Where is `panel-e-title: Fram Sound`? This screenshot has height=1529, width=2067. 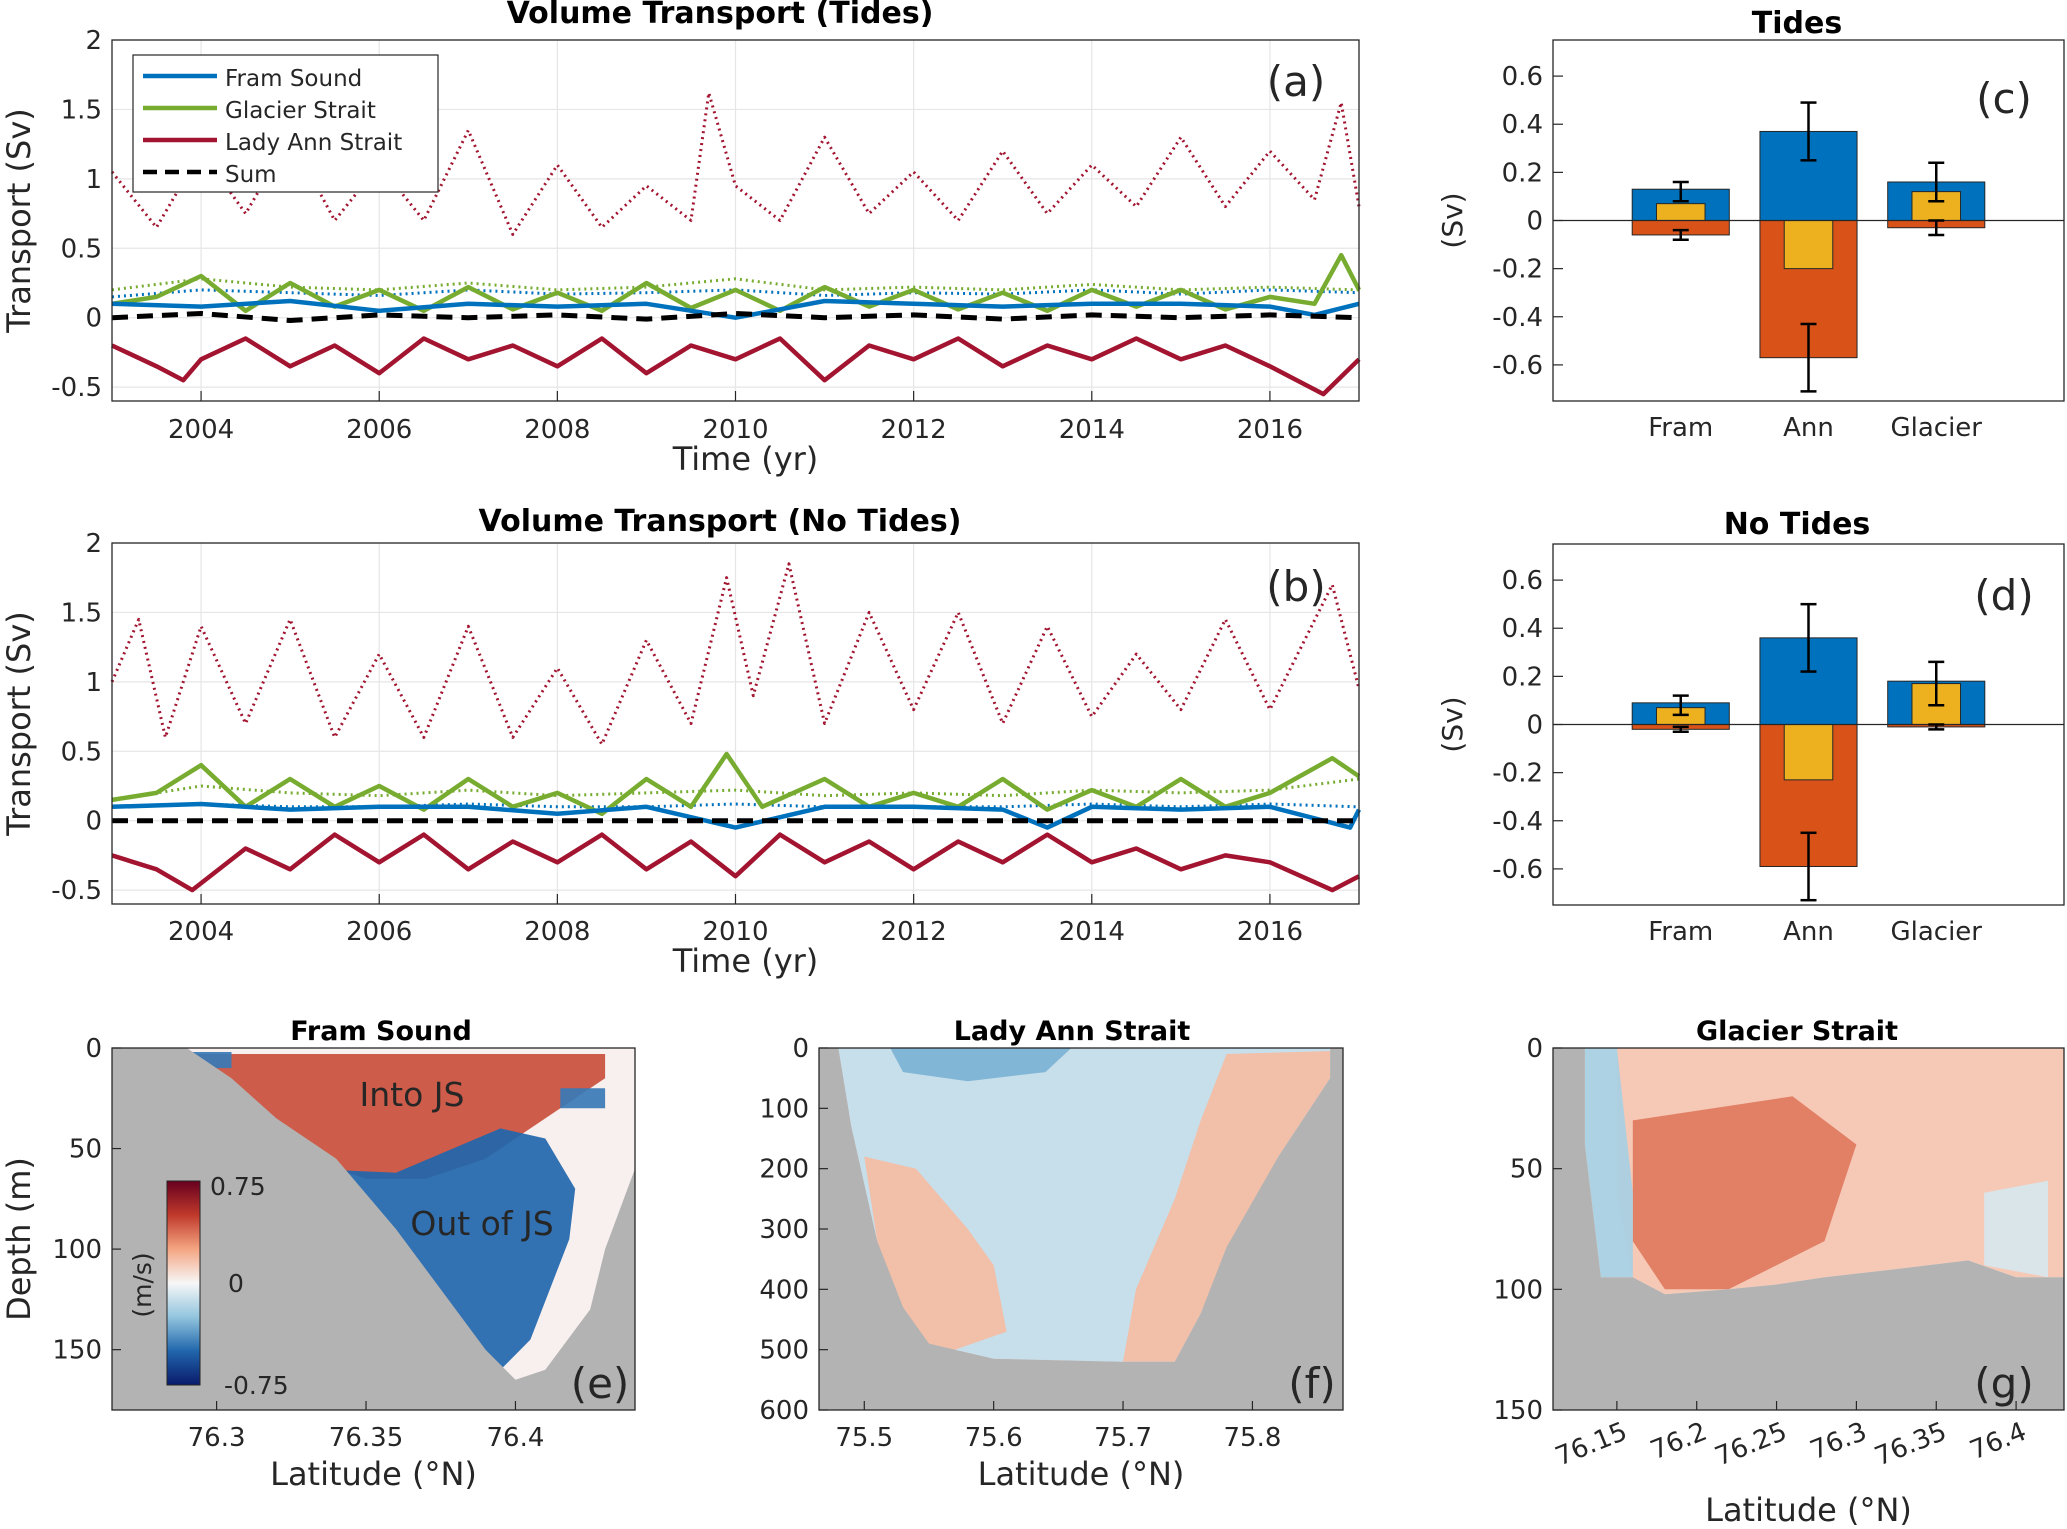 panel-e-title: Fram Sound is located at coordinates (381, 1031).